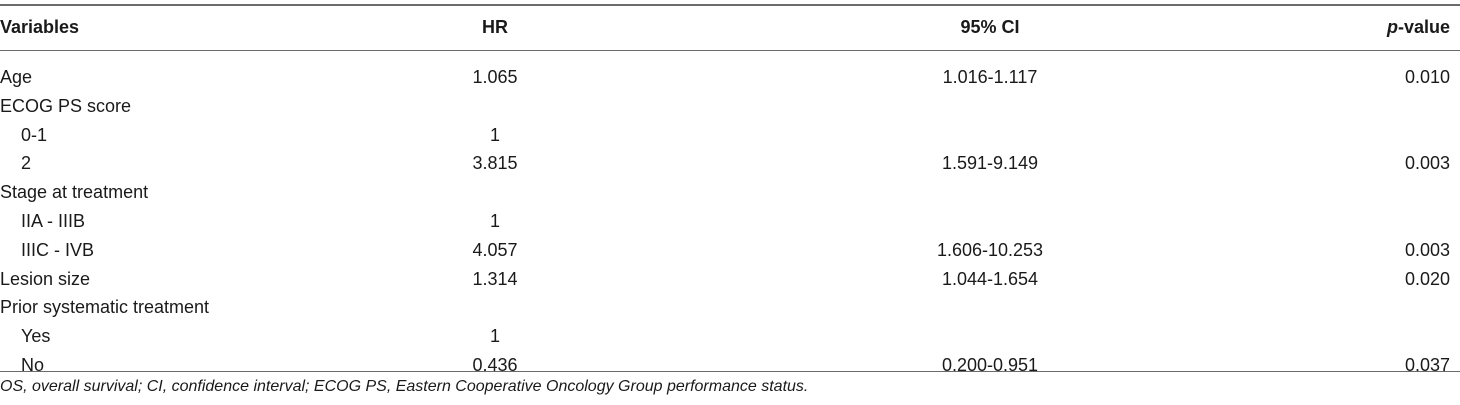 The image size is (1460, 405). Describe the element at coordinates (45, 278) in the screenshot. I see `cell-variable: Lesion size` at that location.